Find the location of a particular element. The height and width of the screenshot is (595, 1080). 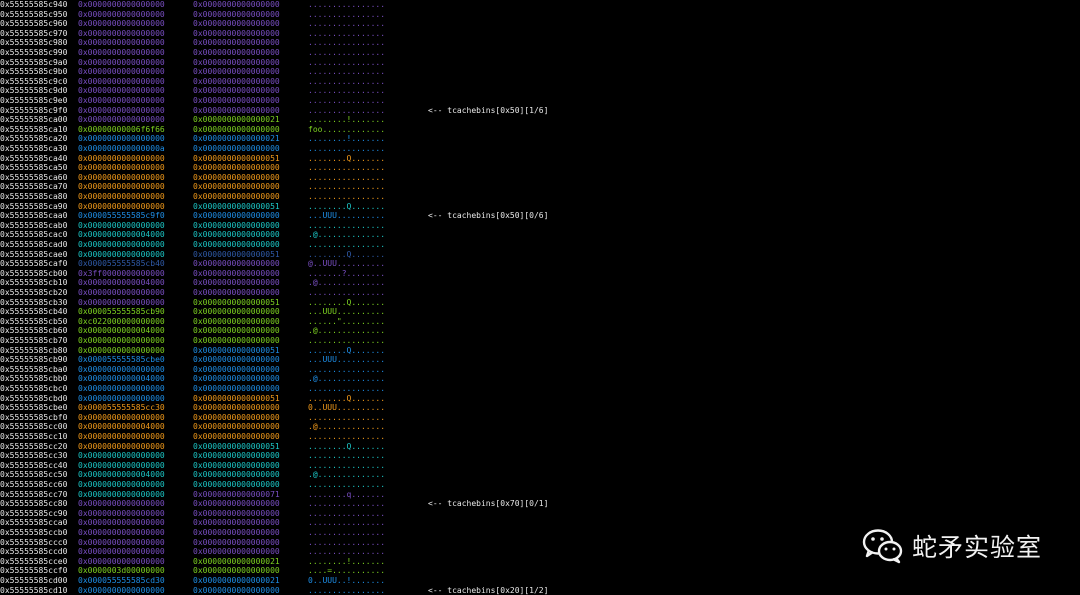

row-address: 0x55555585c9e0 is located at coordinates (34, 100).